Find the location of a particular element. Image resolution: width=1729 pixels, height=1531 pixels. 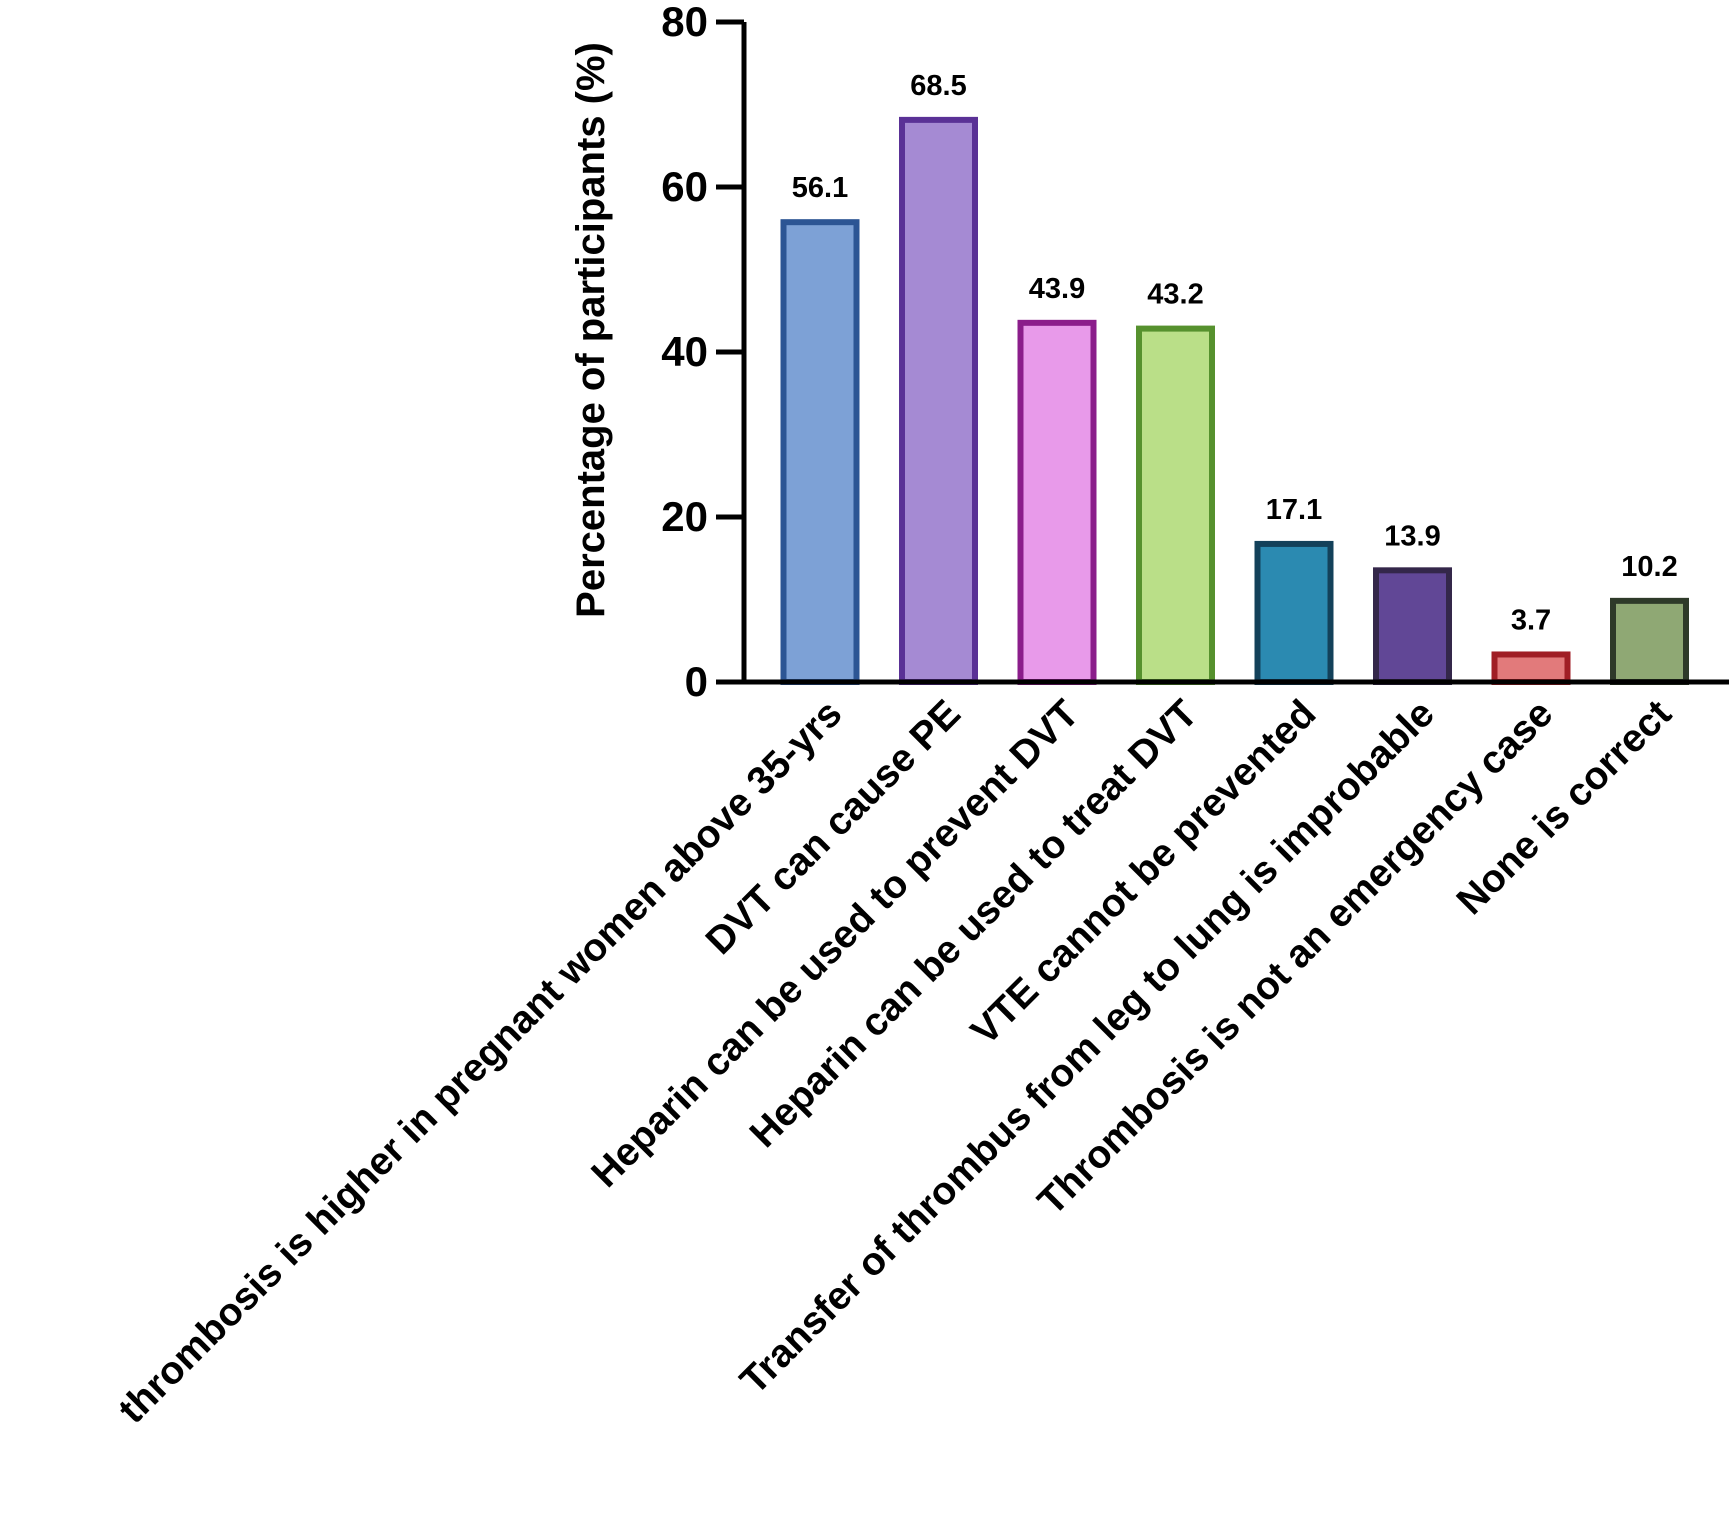

y-tick-label: 0 is located at coordinates (696, 681).